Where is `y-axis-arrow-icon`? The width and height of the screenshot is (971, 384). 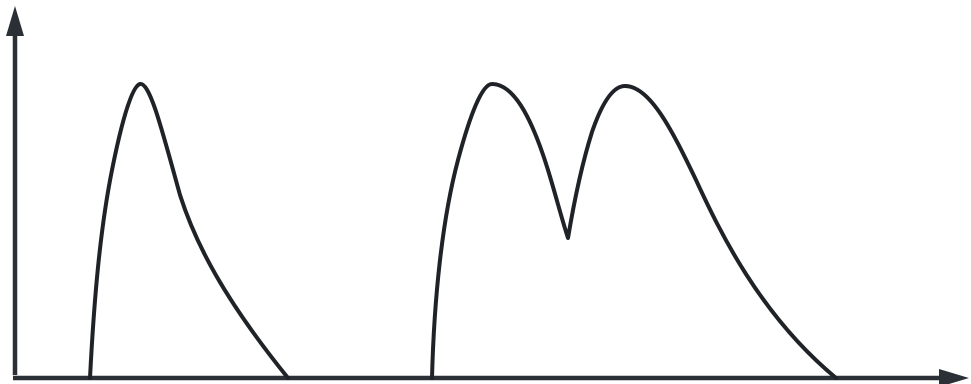
y-axis-arrow-icon is located at coordinates (15, 21).